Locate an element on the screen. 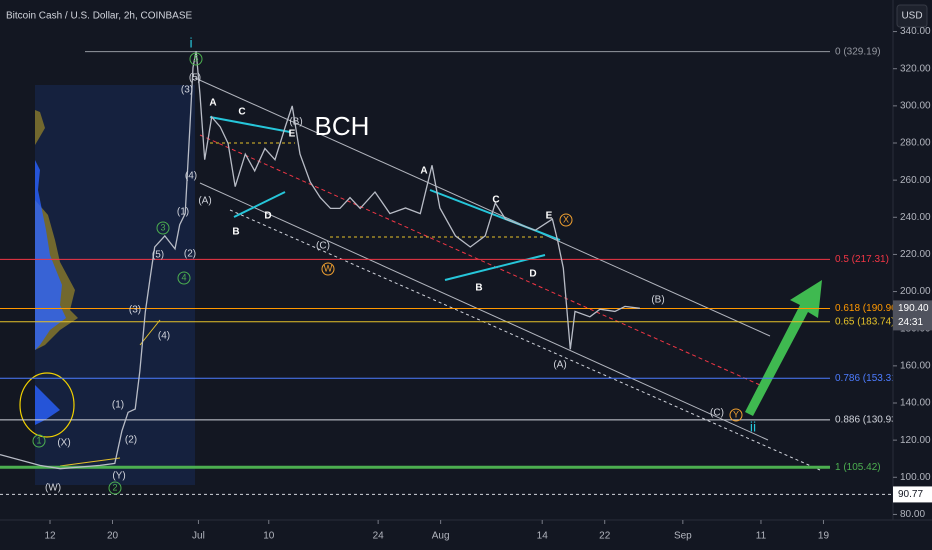  wave-label: 1 is located at coordinates (38, 440).